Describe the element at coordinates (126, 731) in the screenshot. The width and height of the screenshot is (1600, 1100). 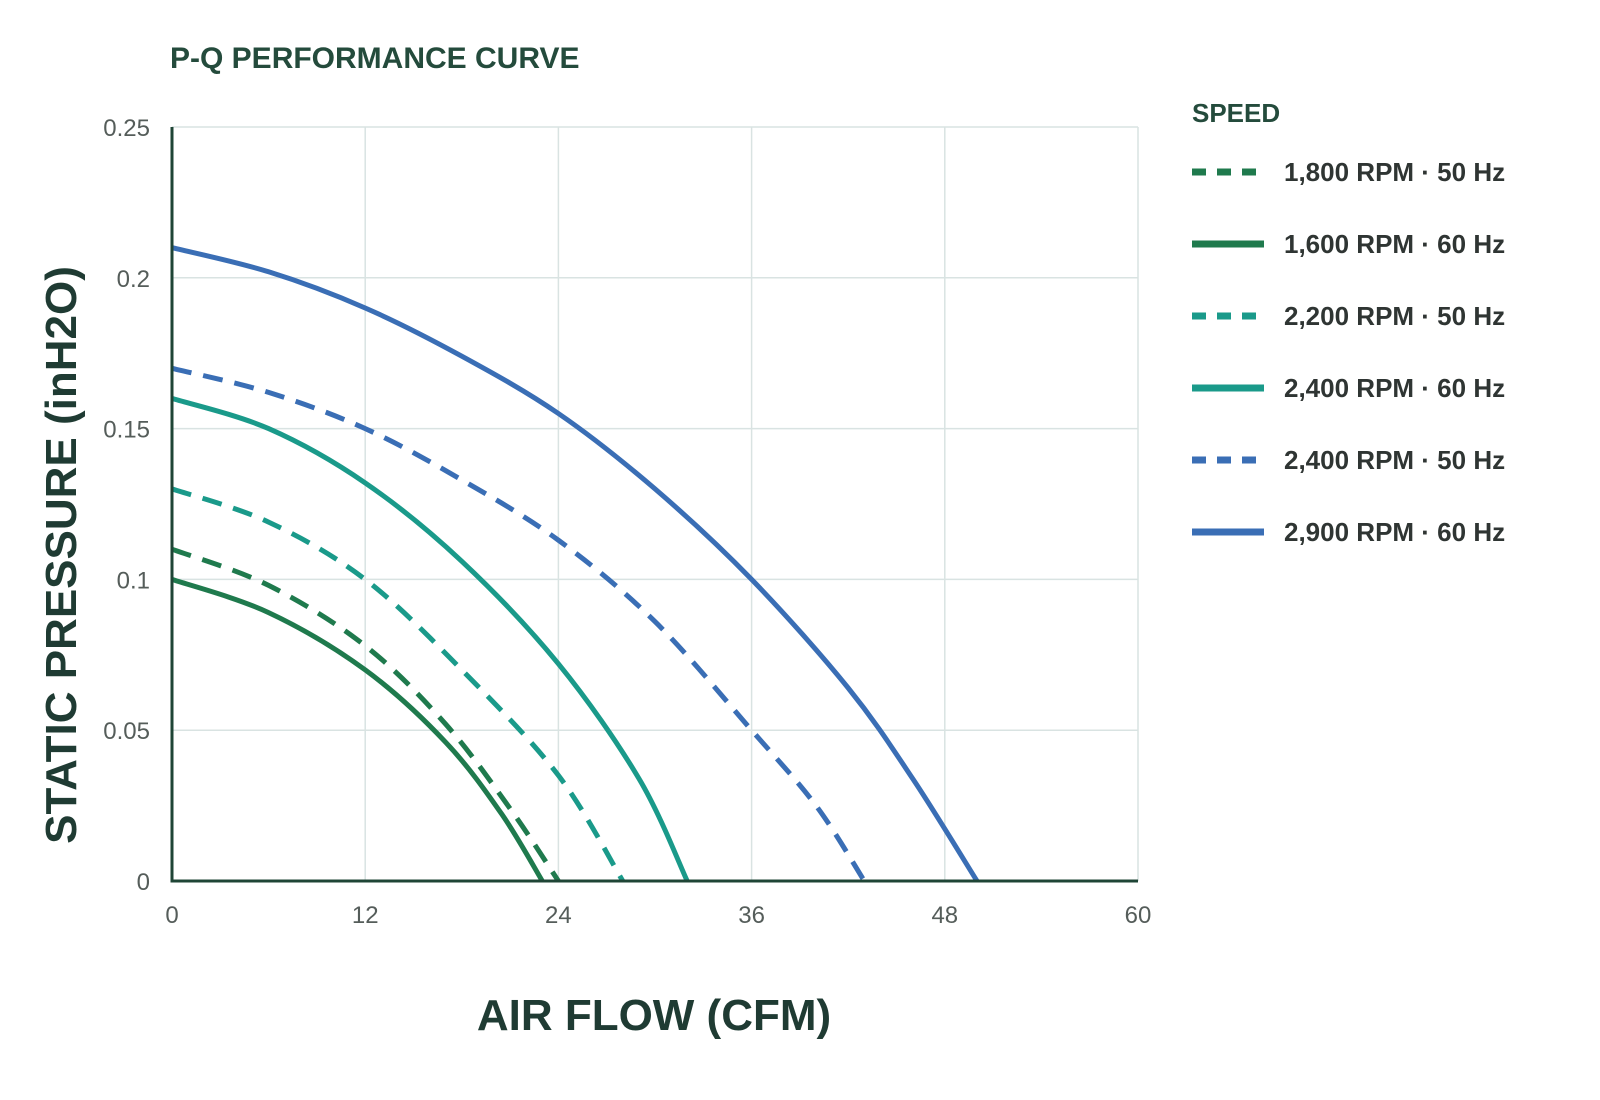
I see `y-tick-label: 0.05` at that location.